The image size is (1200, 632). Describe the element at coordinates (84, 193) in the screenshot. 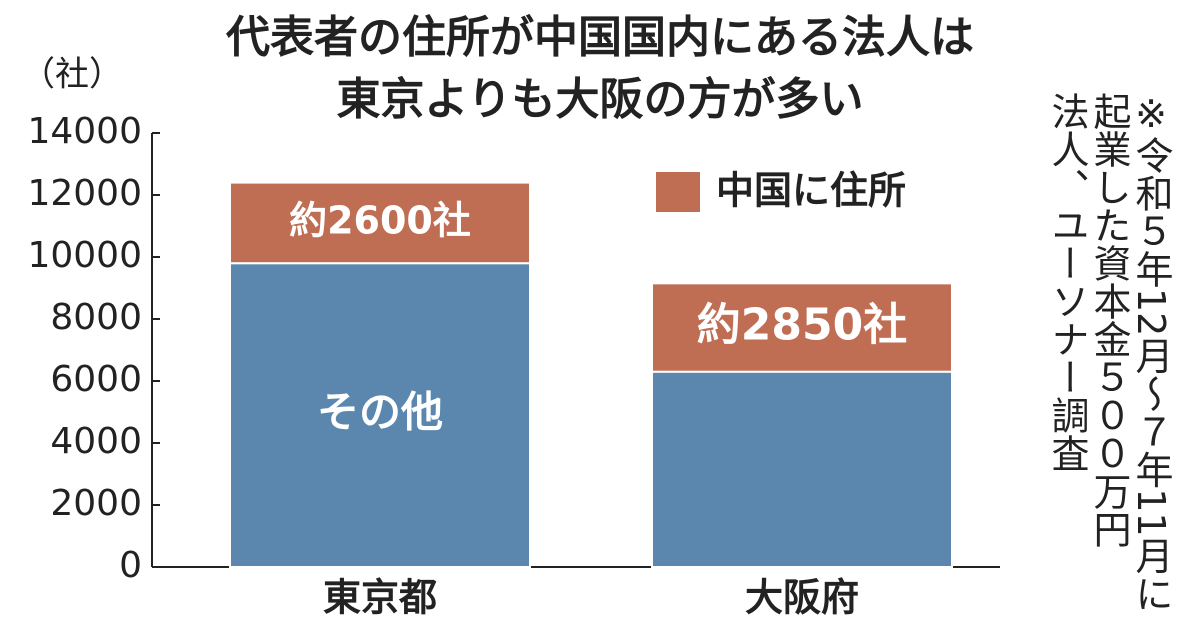

I see `y-tick-label: 12000` at that location.